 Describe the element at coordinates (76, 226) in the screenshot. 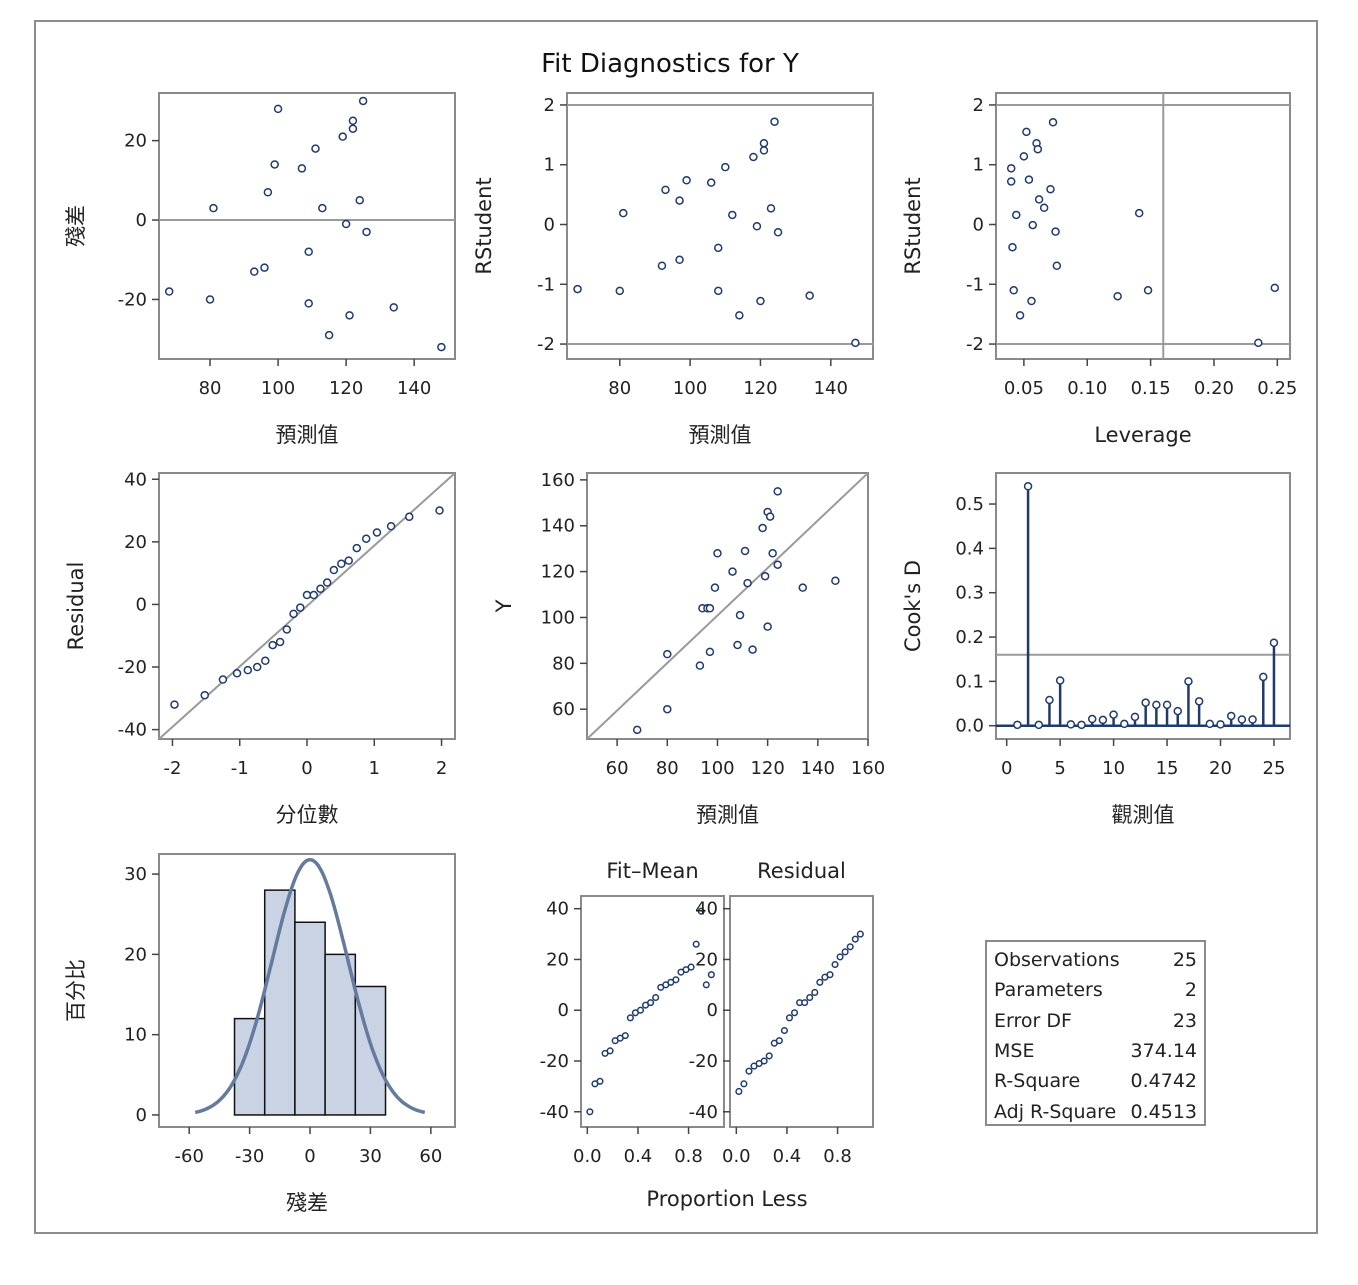

I see `y-axis-label: 殘差` at that location.